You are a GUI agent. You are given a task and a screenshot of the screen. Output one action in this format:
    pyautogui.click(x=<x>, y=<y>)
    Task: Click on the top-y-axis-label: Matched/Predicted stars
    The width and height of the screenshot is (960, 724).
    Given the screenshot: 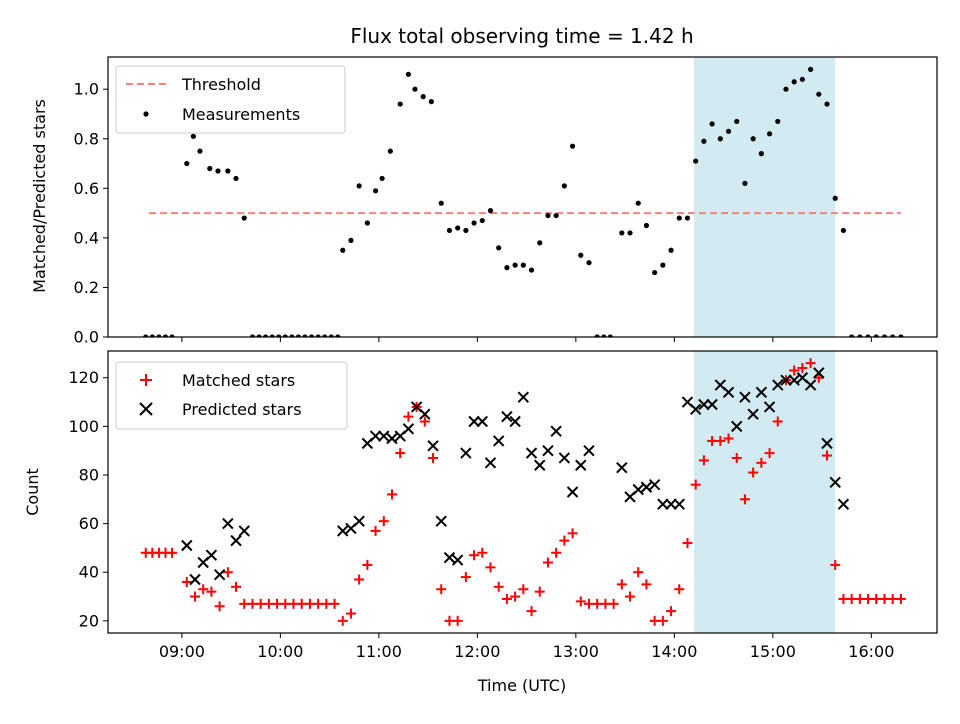 What is the action you would take?
    pyautogui.click(x=39, y=196)
    